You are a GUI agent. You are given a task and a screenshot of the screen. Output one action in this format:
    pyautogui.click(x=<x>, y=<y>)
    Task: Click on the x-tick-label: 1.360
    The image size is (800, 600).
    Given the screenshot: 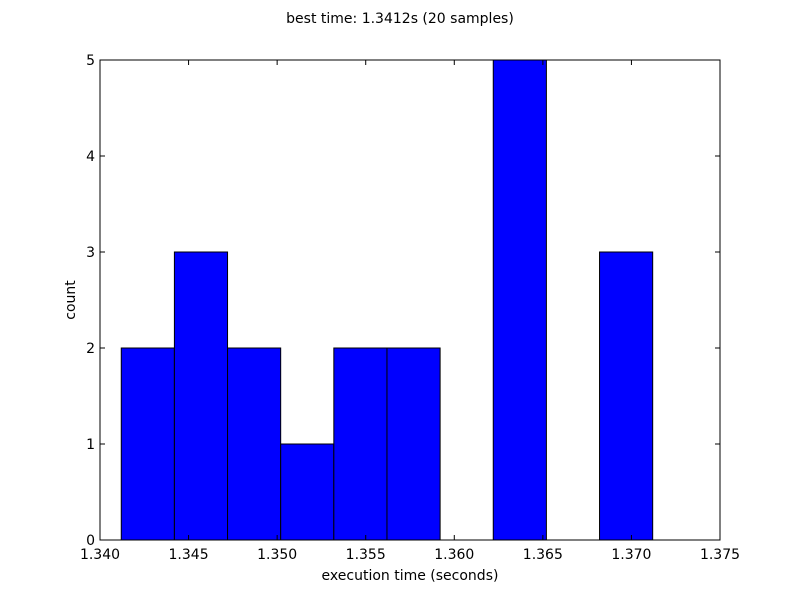 What is the action you would take?
    pyautogui.click(x=454, y=555)
    